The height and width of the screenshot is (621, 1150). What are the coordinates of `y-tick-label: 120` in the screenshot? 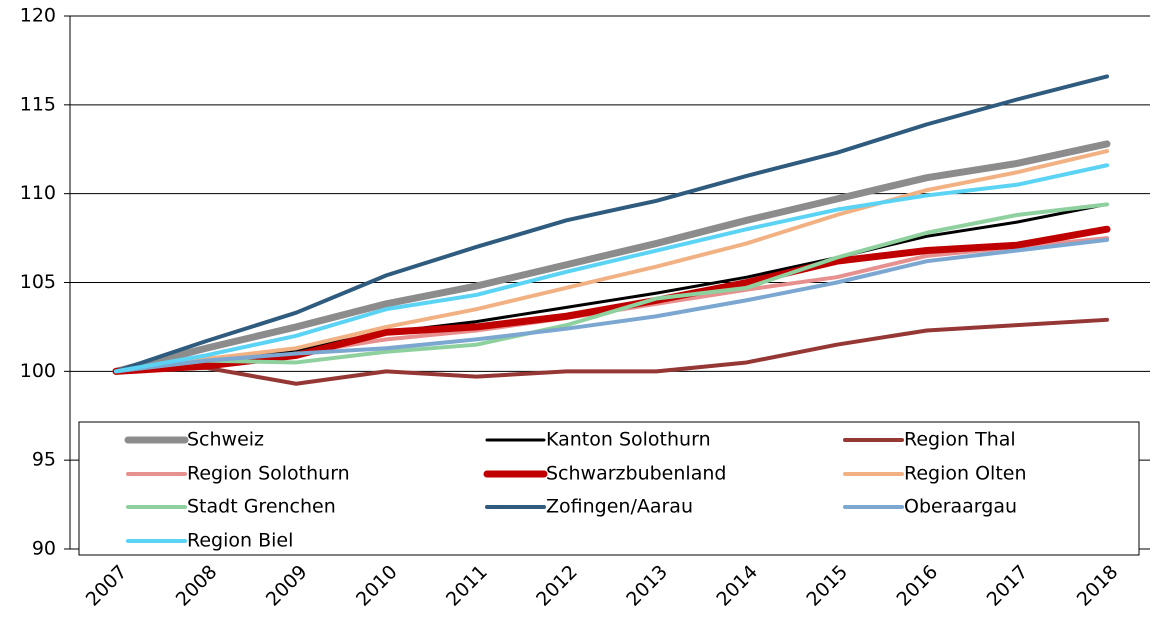 It's located at (38, 16).